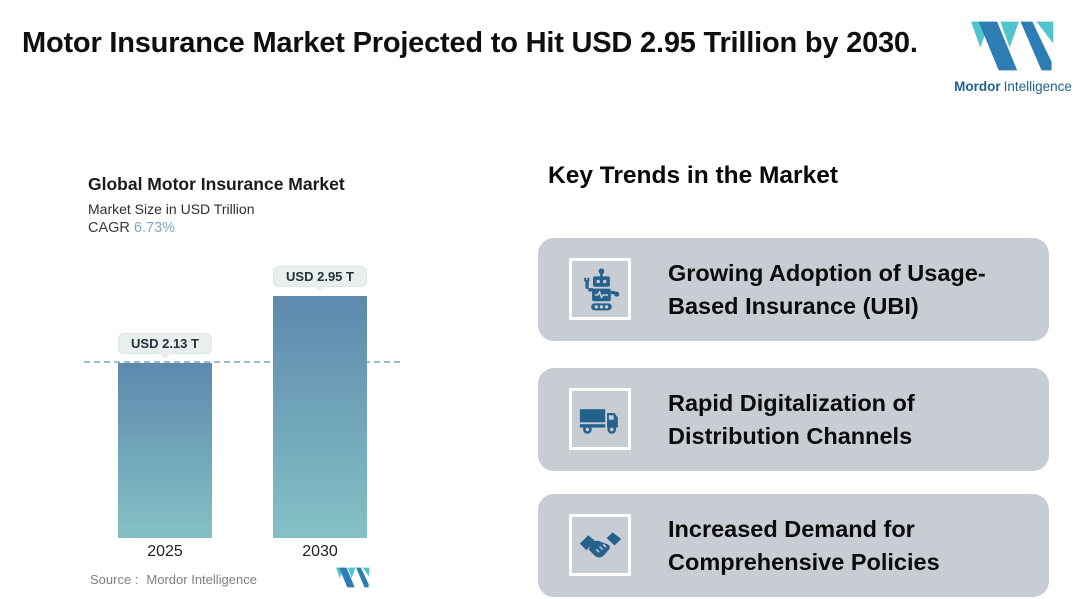 The image size is (1080, 599). I want to click on cagr-label: CAGR, so click(109, 228).